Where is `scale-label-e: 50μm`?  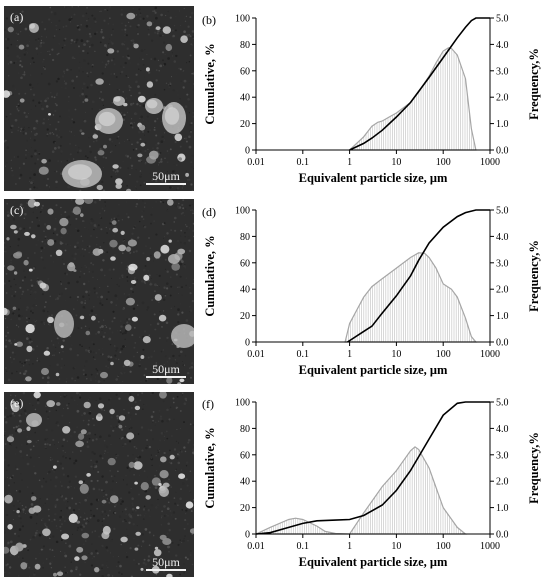 scale-label-e: 50μm is located at coordinates (166, 562).